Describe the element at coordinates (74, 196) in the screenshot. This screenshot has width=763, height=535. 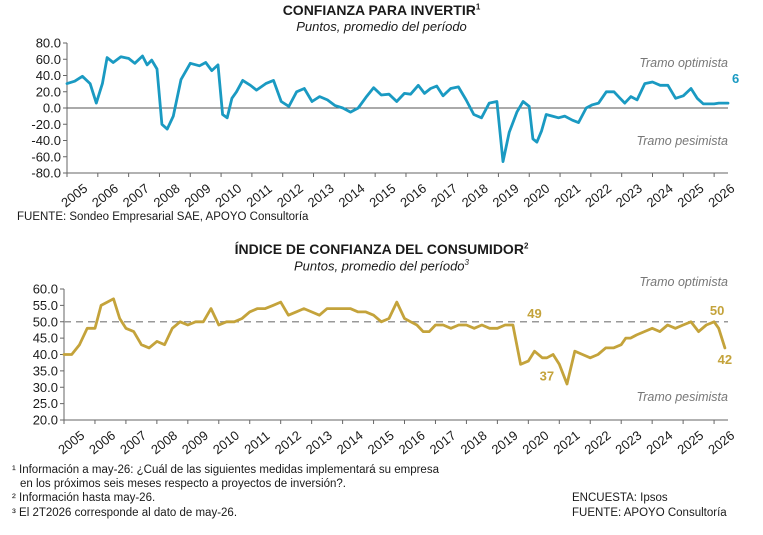
I see `chart1-x-tick-label: 2005` at that location.